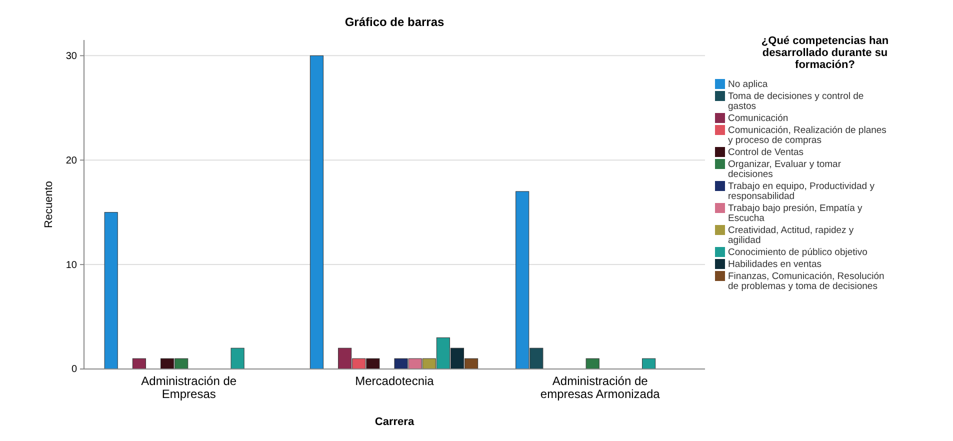 This screenshot has width=953, height=441. Describe the element at coordinates (748, 84) in the screenshot. I see `legend-label: No aplica` at that location.